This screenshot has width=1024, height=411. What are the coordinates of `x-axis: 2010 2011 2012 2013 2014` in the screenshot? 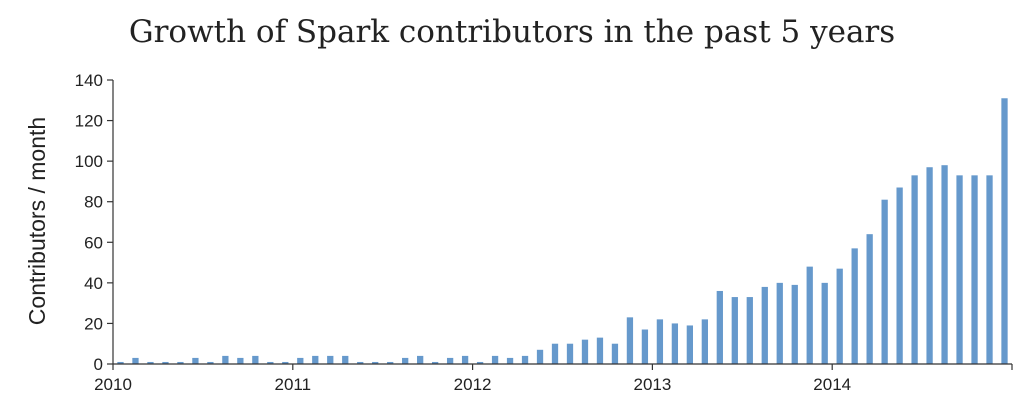 It's located at (553, 379).